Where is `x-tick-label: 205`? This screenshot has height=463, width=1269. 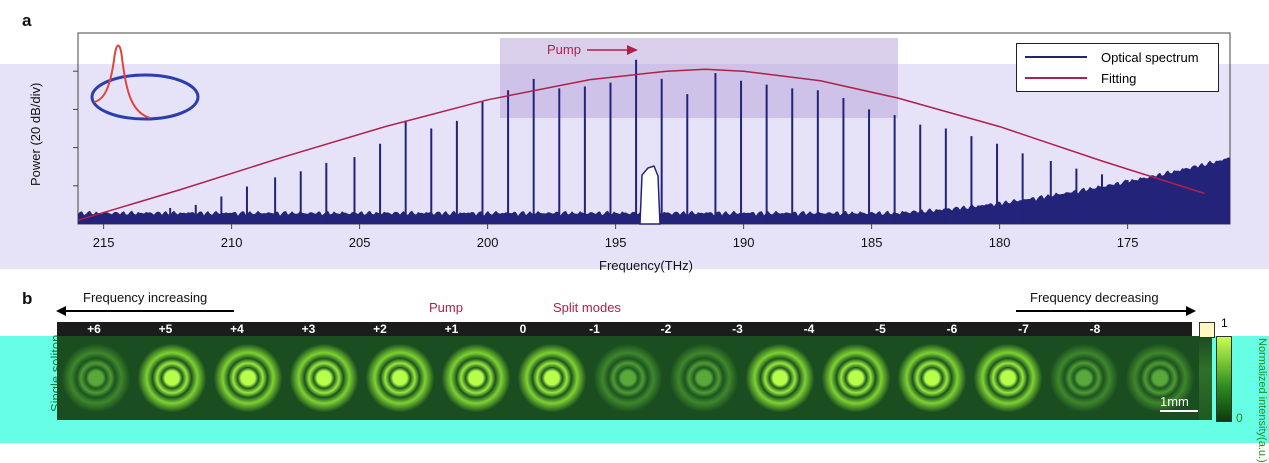
x-tick-label: 205 is located at coordinates (360, 242).